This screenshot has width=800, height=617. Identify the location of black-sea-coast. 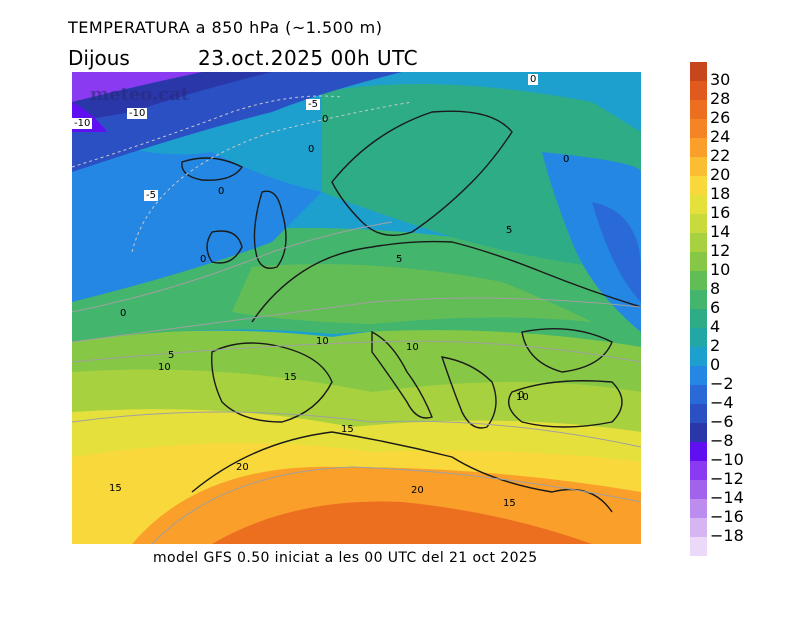
(567, 350).